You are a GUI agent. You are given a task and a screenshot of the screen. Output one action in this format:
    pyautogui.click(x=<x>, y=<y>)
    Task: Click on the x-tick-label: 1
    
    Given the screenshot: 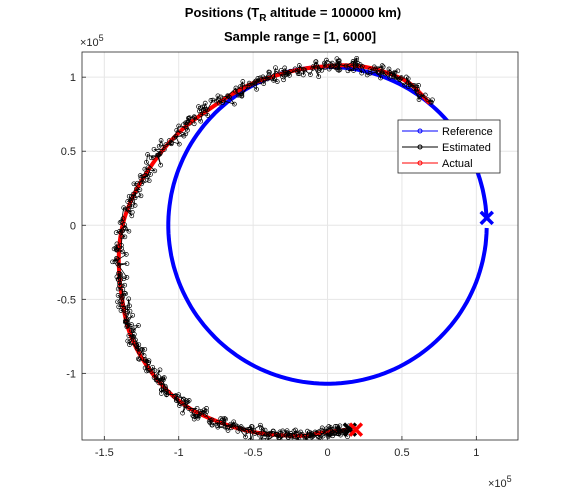 What is the action you would take?
    pyautogui.click(x=476, y=453)
    